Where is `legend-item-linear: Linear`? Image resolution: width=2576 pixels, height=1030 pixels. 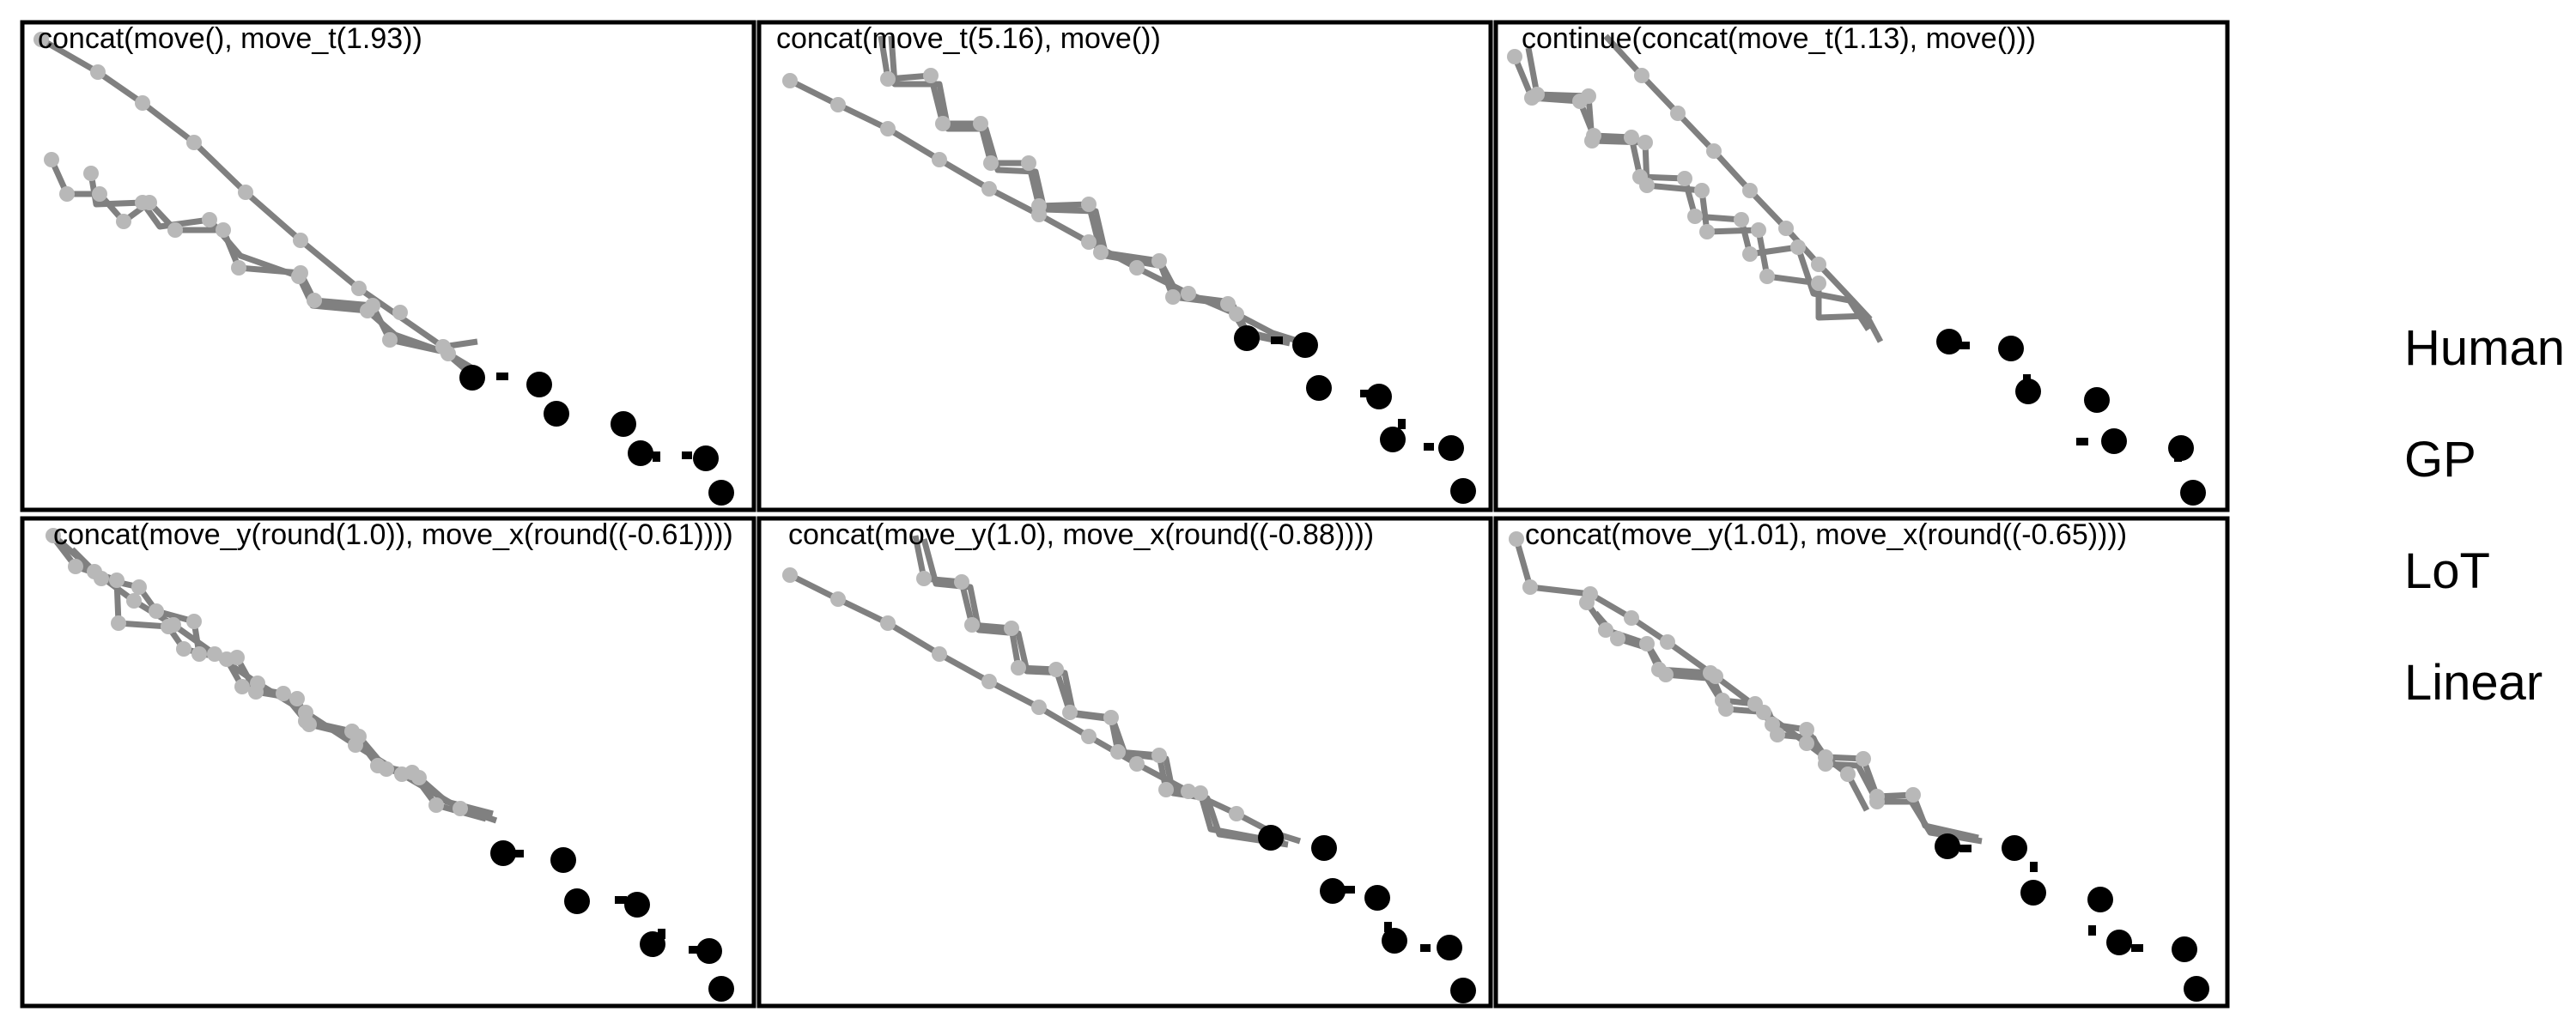 legend-item-linear: Linear is located at coordinates (2473, 683).